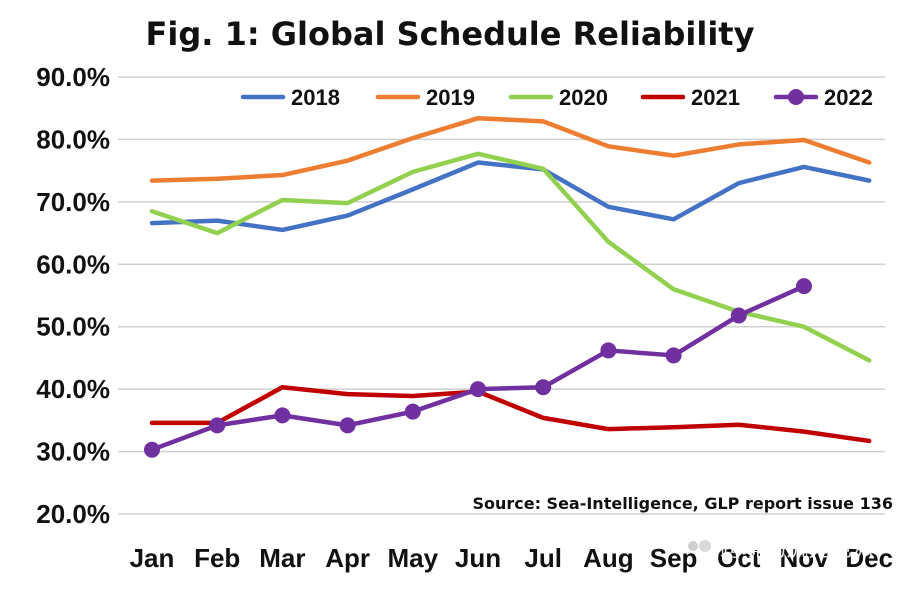 The image size is (906, 589). Describe the element at coordinates (347, 558) in the screenshot. I see `x-tick-label: Apr` at that location.